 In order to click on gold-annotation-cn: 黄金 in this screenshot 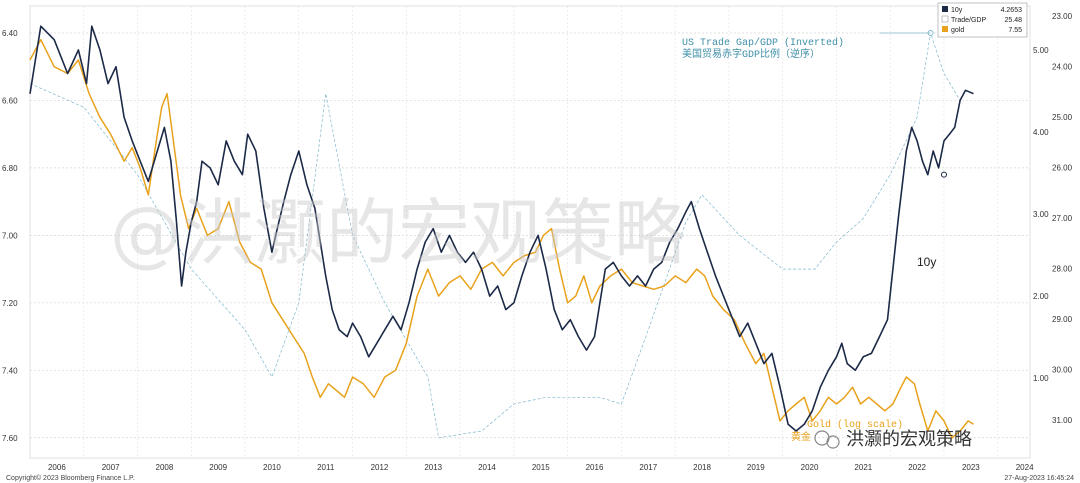, I will do `click(801, 437)`.